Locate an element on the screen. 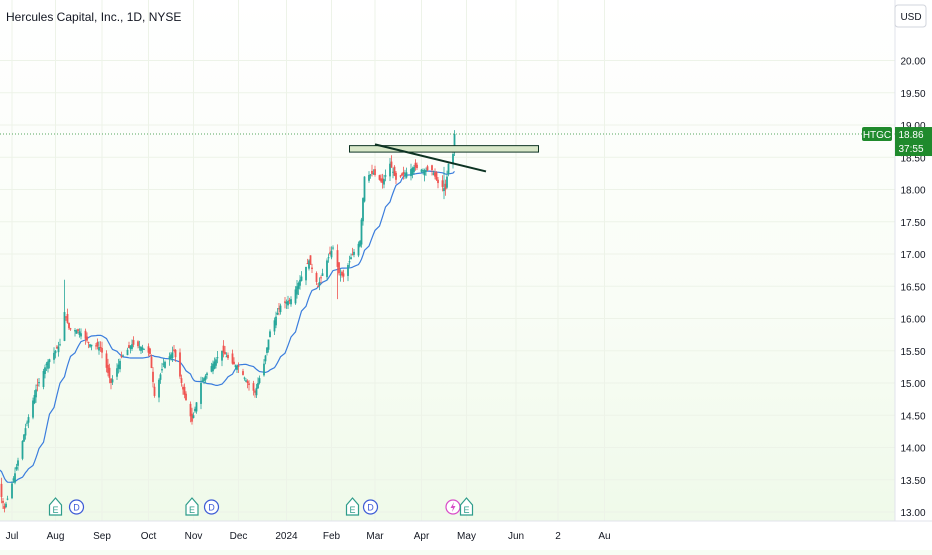  event-marker-split is located at coordinates (453, 507).